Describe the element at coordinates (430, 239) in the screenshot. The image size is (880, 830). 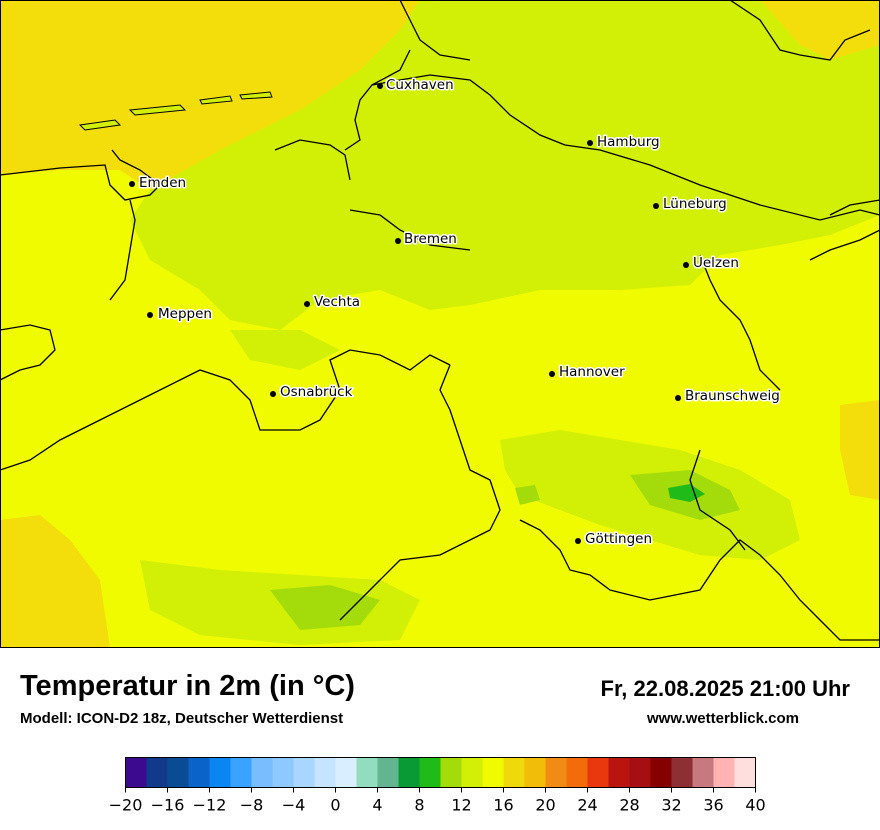
I see `city-label-bremen: Bremen` at that location.